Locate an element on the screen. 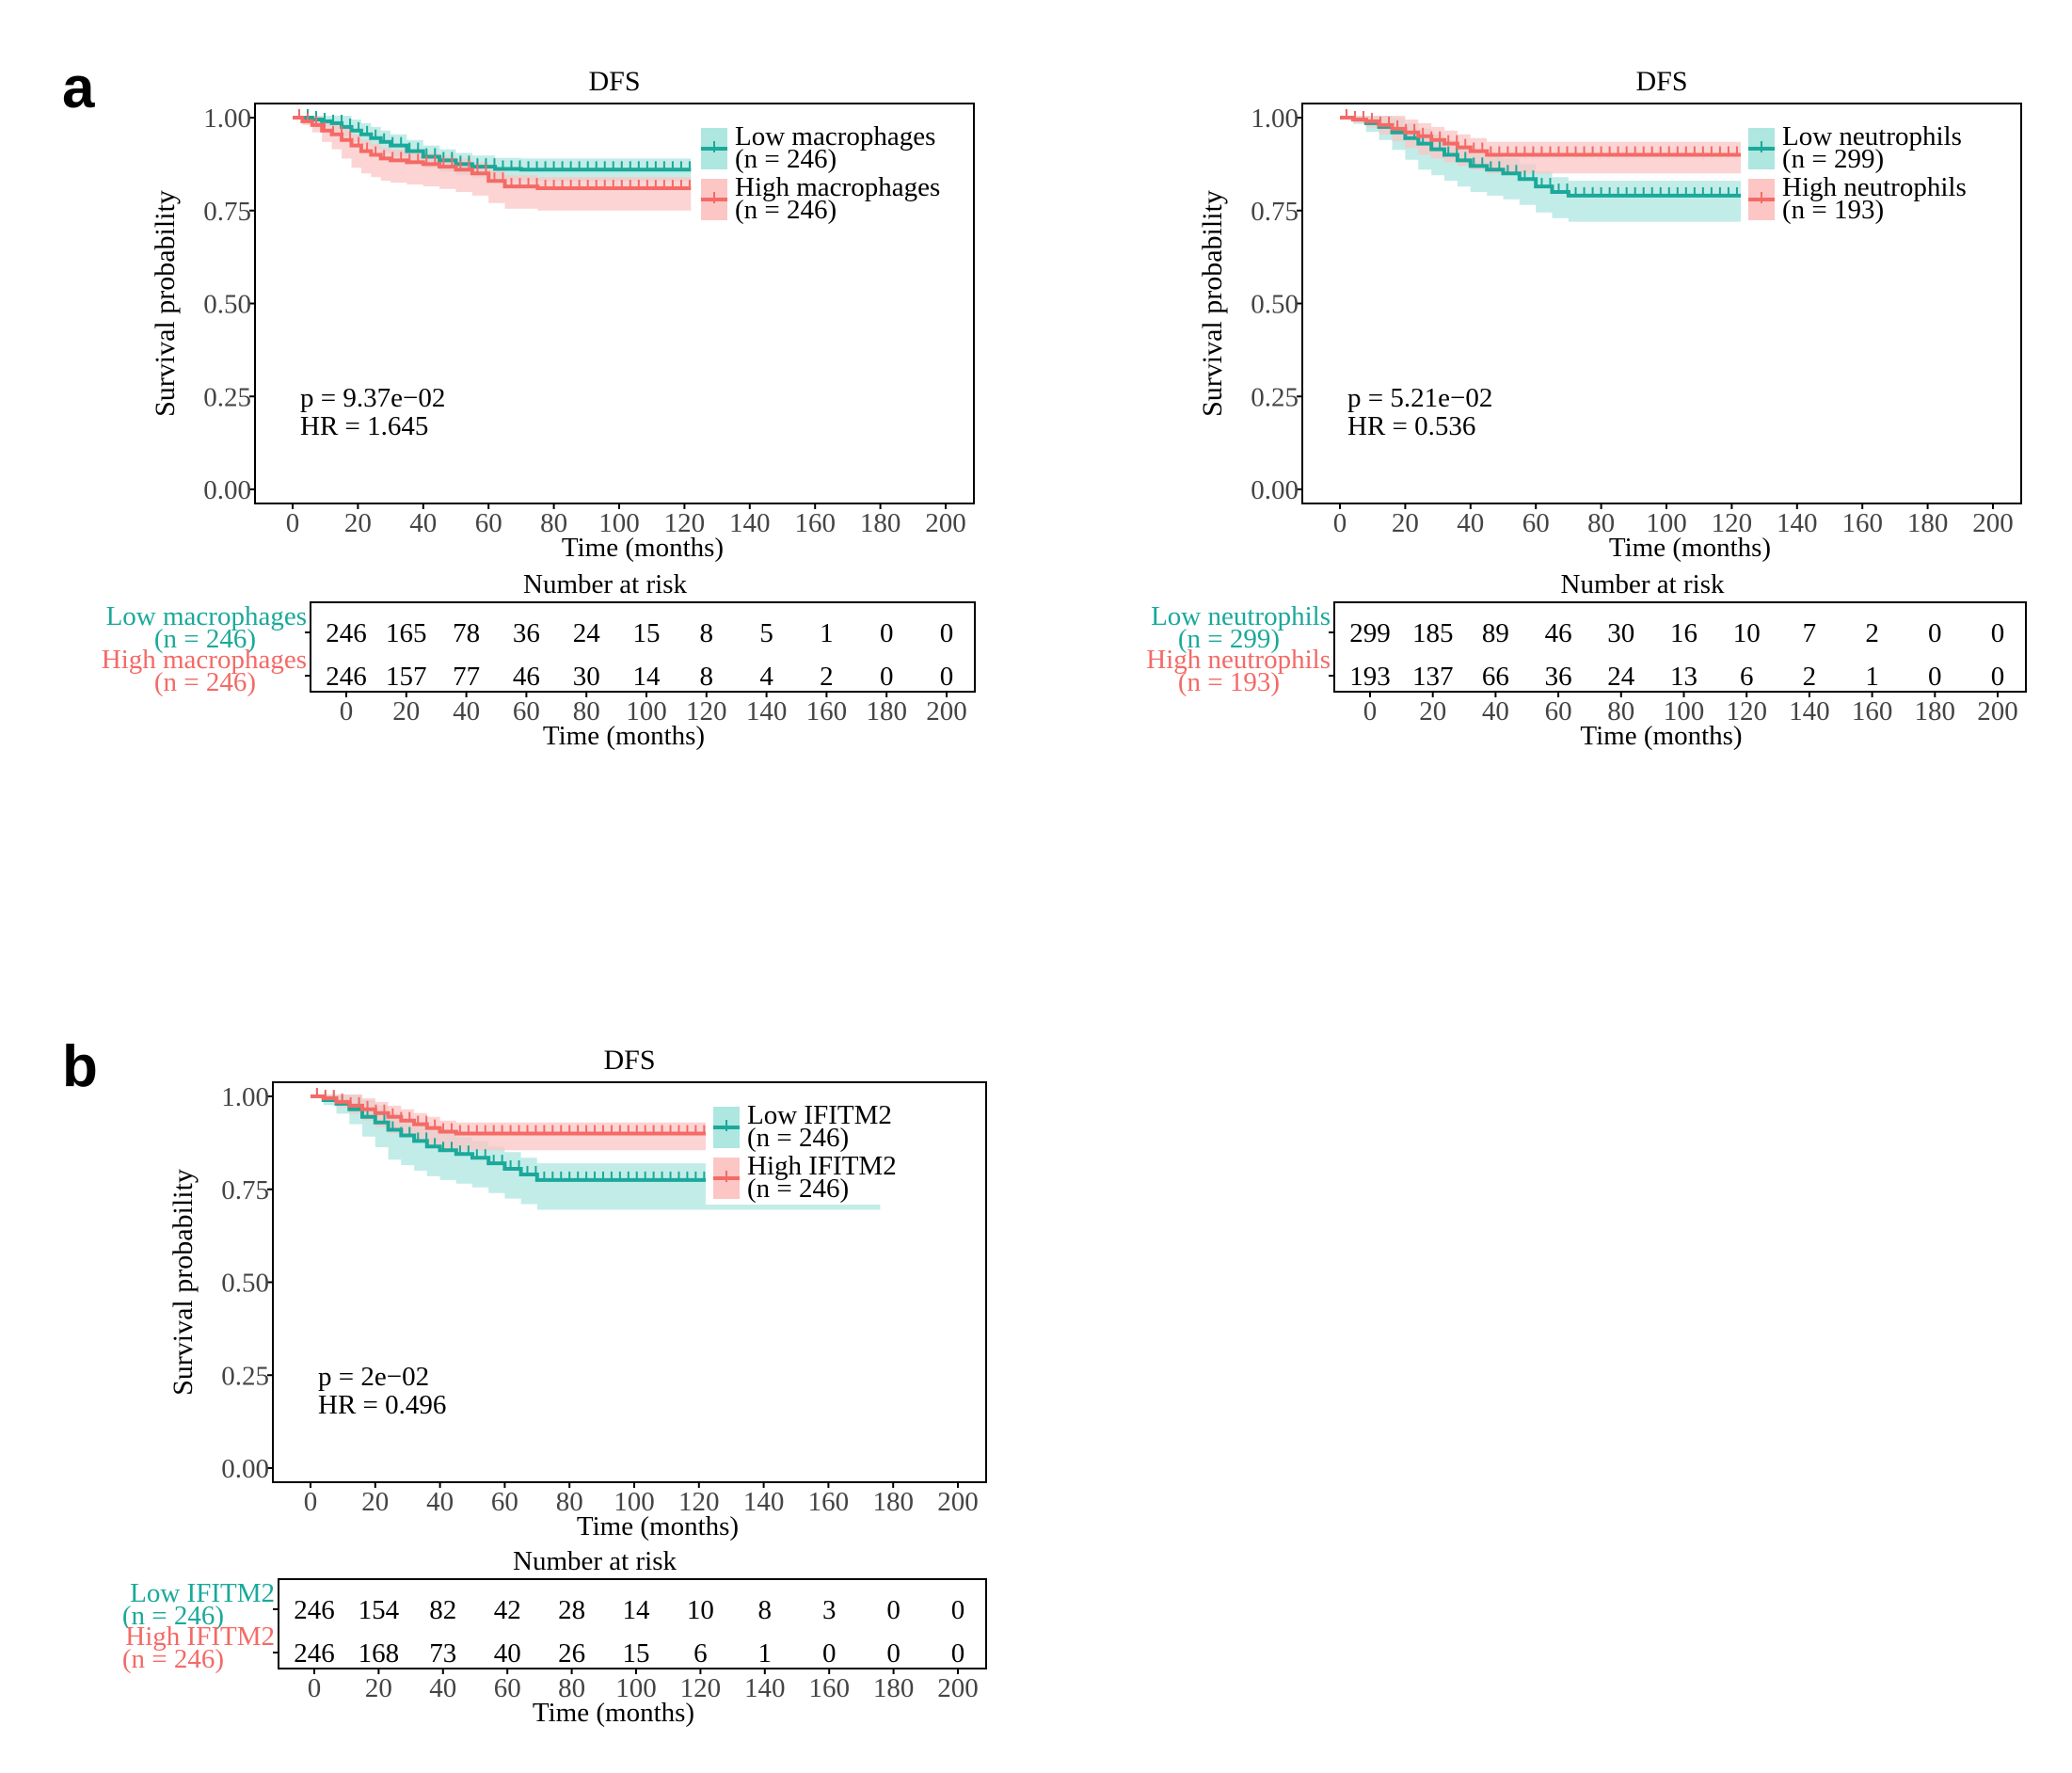 Image resolution: width=2072 pixels, height=1773 pixels. risk-value: 36 is located at coordinates (526, 633).